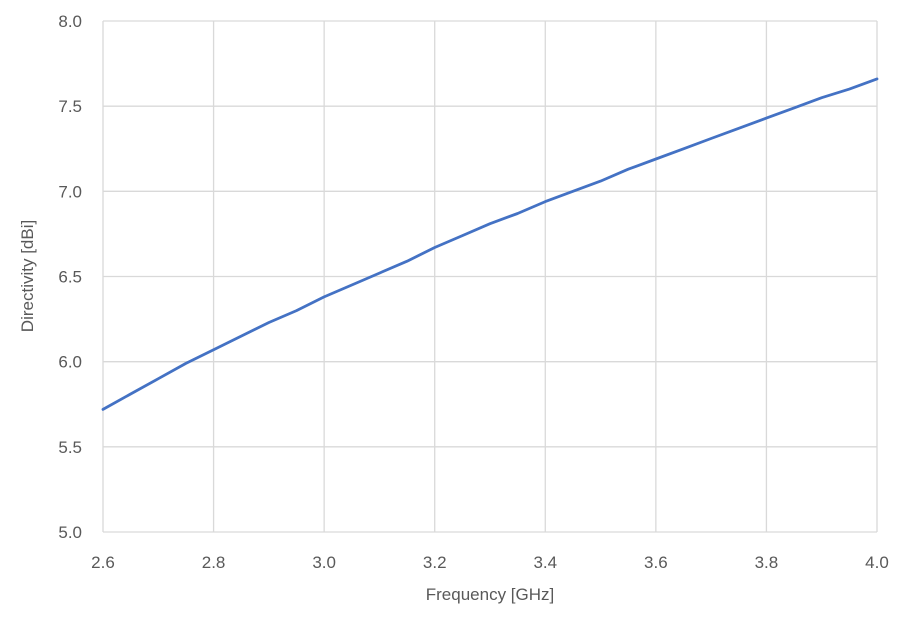 The image size is (910, 628). What do you see at coordinates (70, 532) in the screenshot?
I see `y-tick-label: 5.0` at bounding box center [70, 532].